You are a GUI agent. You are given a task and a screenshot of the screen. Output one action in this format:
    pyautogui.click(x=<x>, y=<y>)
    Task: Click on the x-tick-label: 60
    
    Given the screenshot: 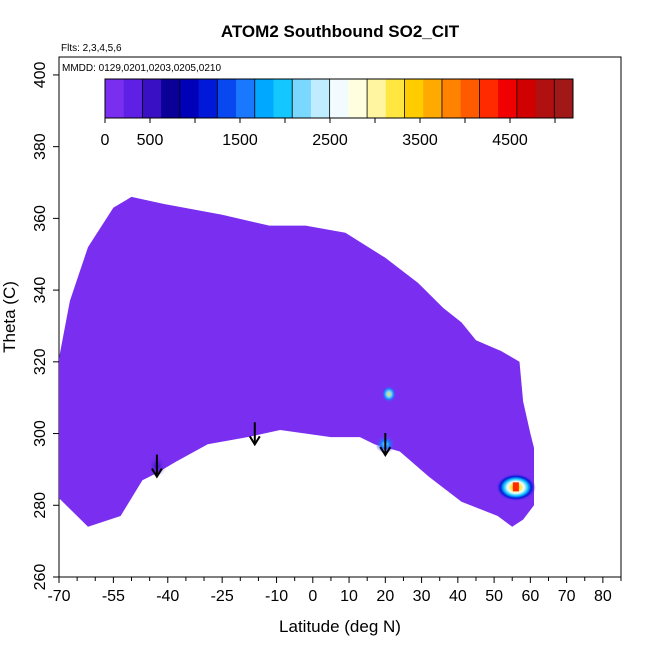 What is the action you would take?
    pyautogui.click(x=530, y=596)
    